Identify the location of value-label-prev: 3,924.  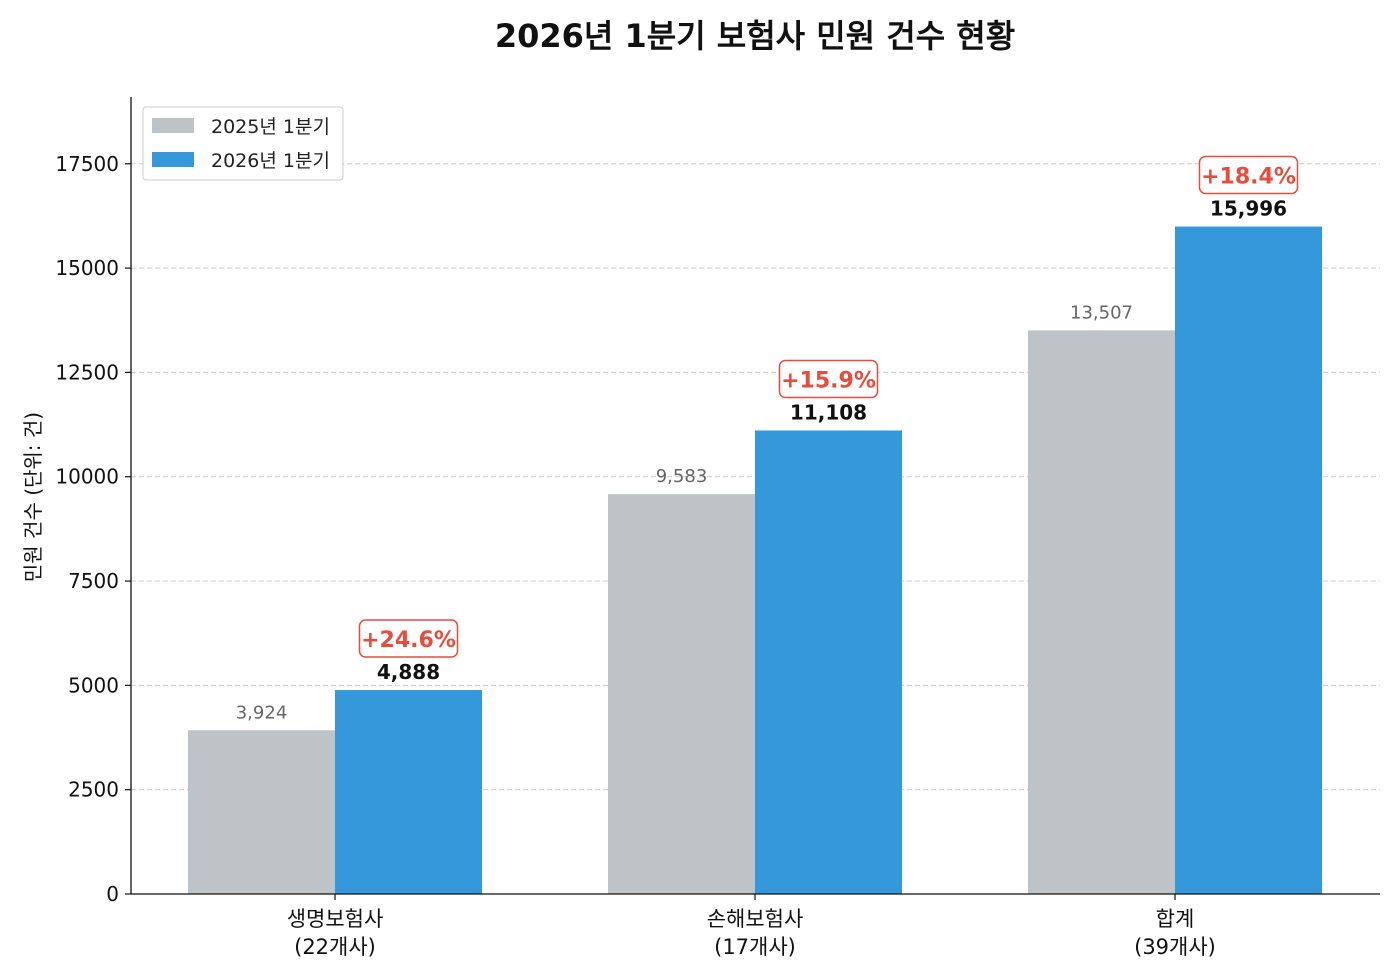
(262, 712).